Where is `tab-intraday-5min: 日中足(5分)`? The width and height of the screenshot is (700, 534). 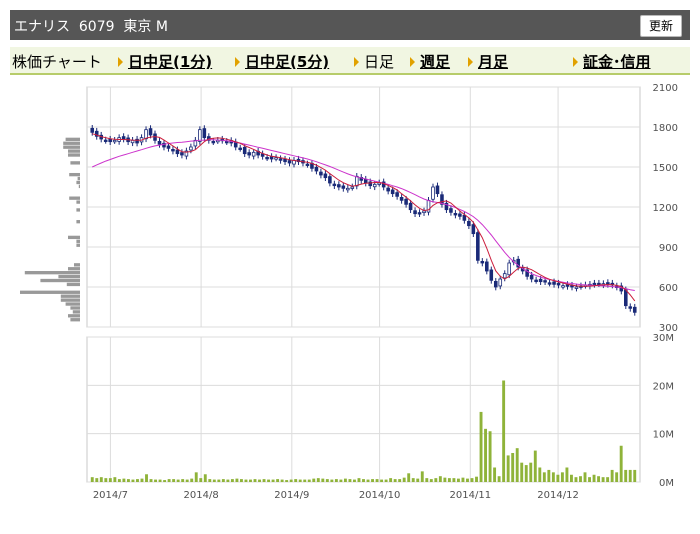 tab-intraday-5min: 日中足(5分) is located at coordinates (282, 61).